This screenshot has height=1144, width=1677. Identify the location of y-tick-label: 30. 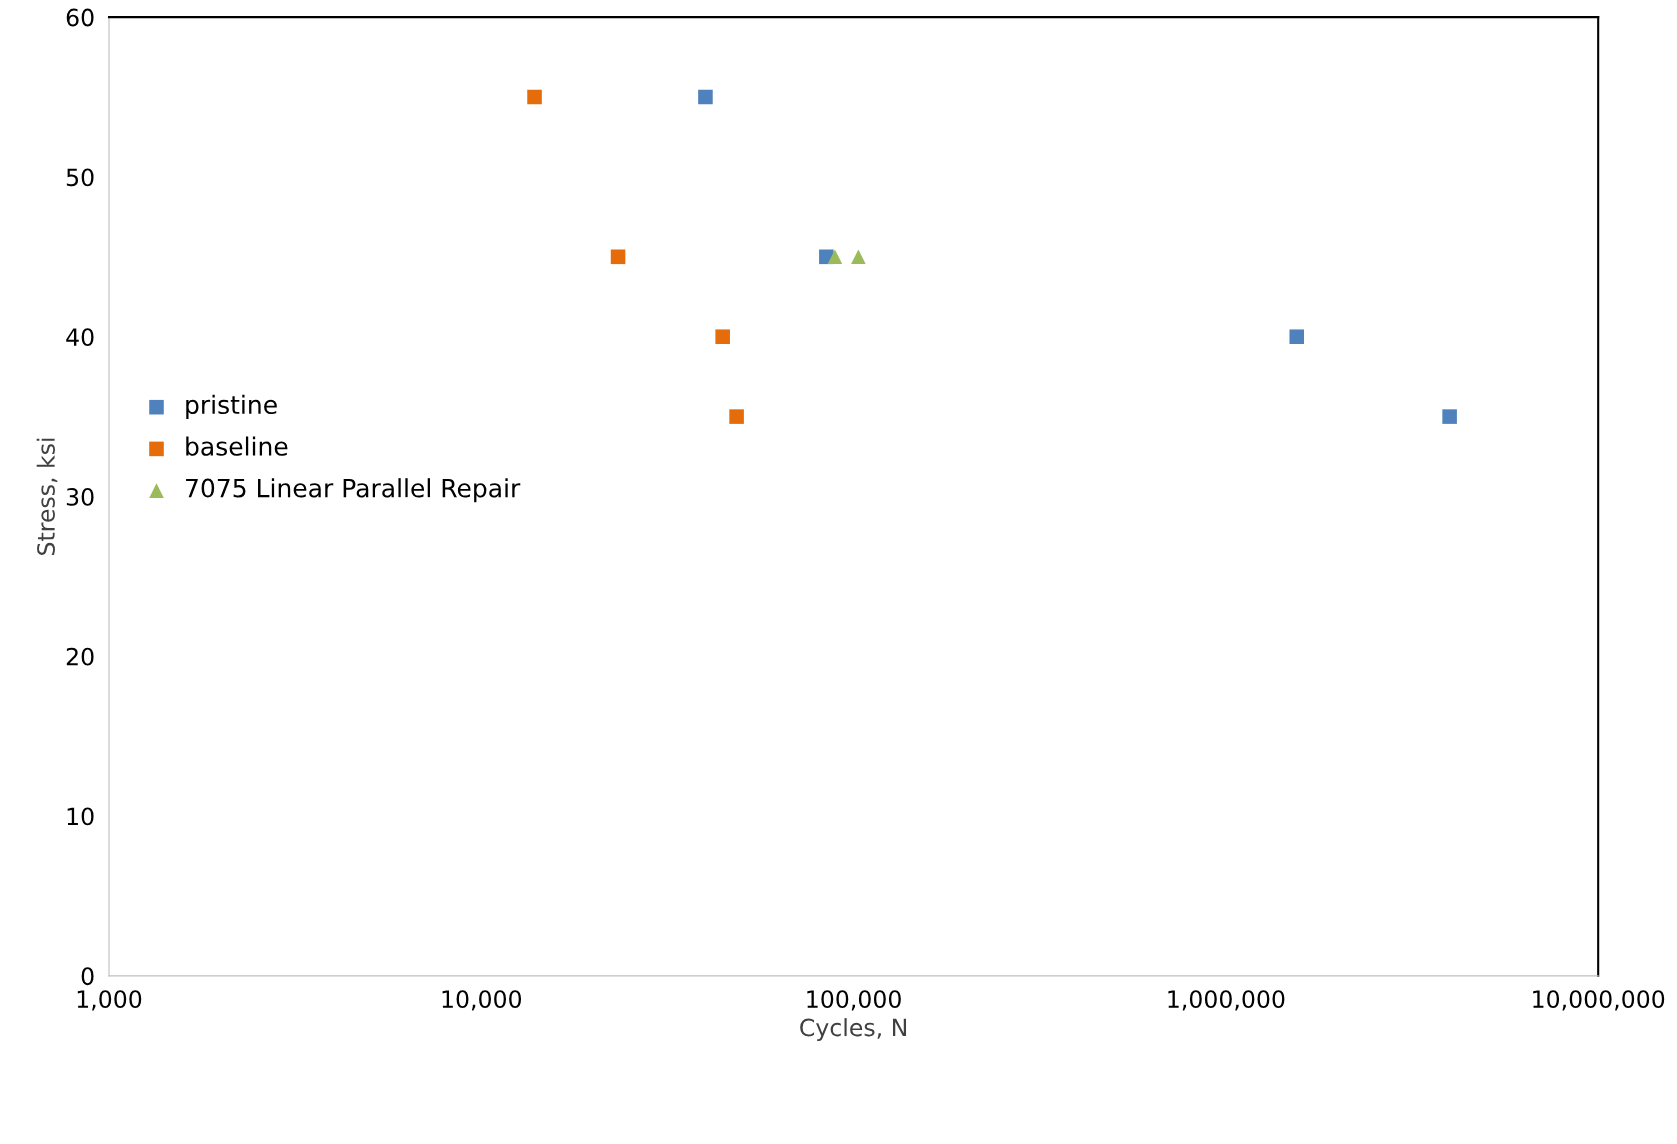
(80, 496).